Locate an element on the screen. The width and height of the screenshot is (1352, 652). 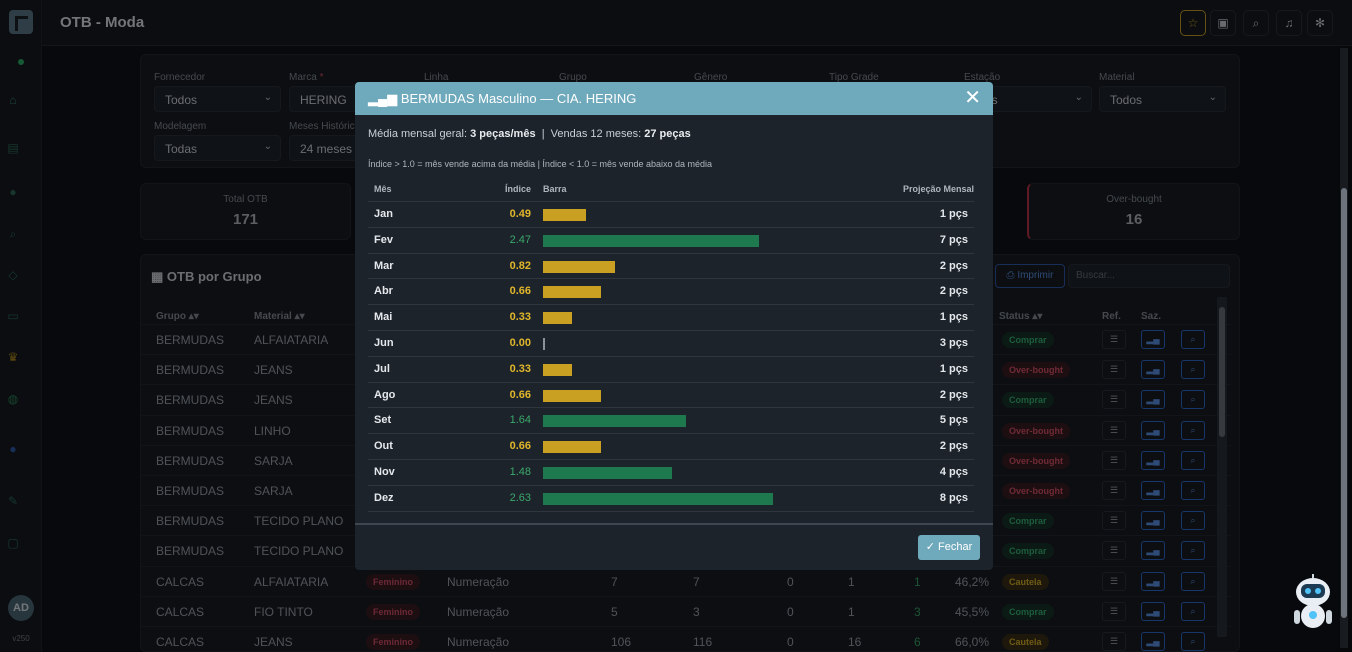
index-value: 0.82 is located at coordinates (520, 265).